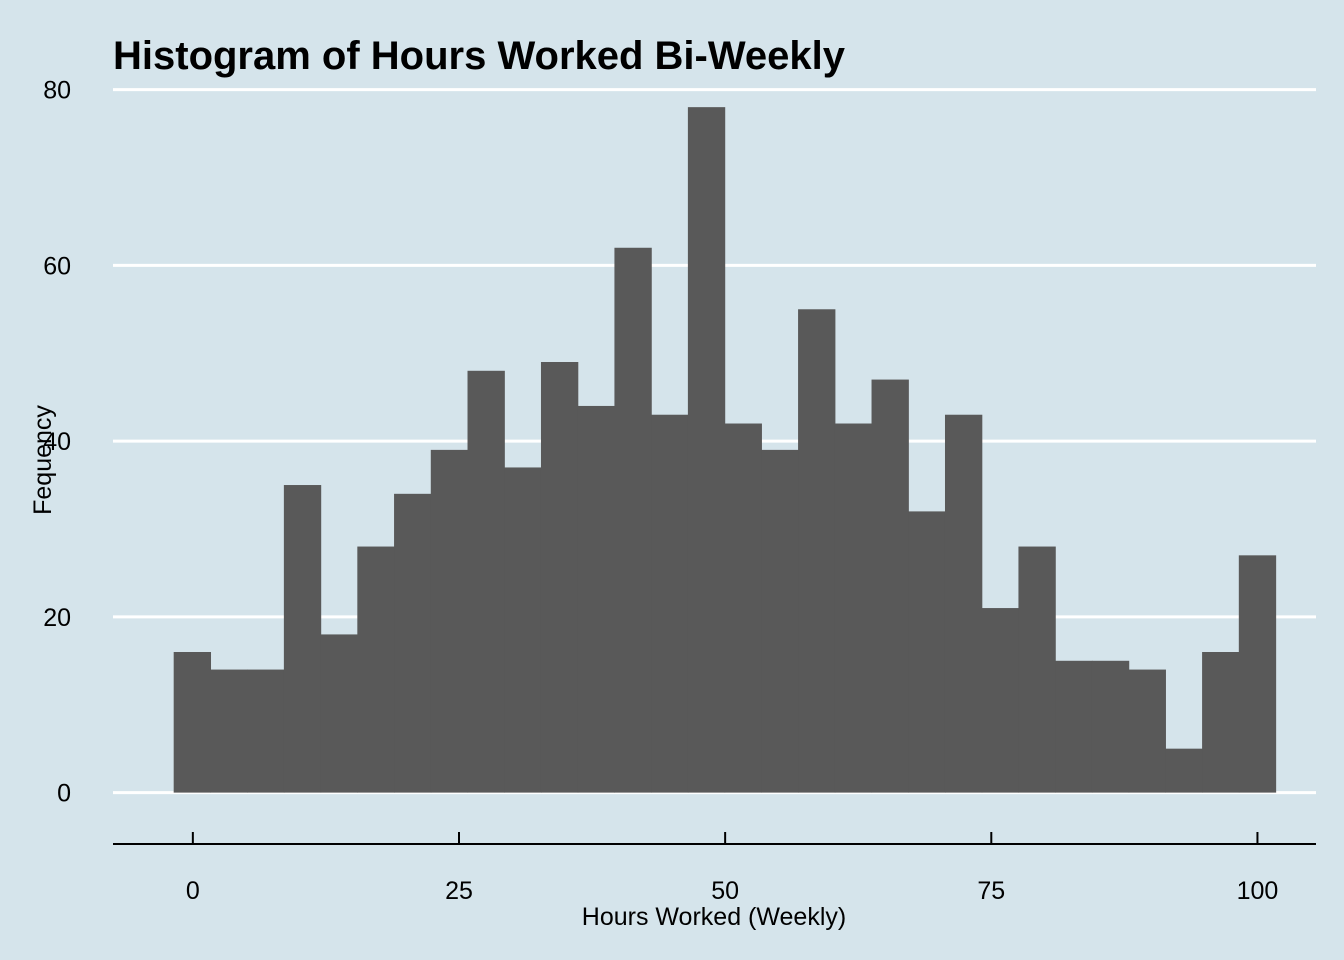 The height and width of the screenshot is (960, 1344). Describe the element at coordinates (64, 794) in the screenshot. I see `y-tick-label-0: 0` at that location.